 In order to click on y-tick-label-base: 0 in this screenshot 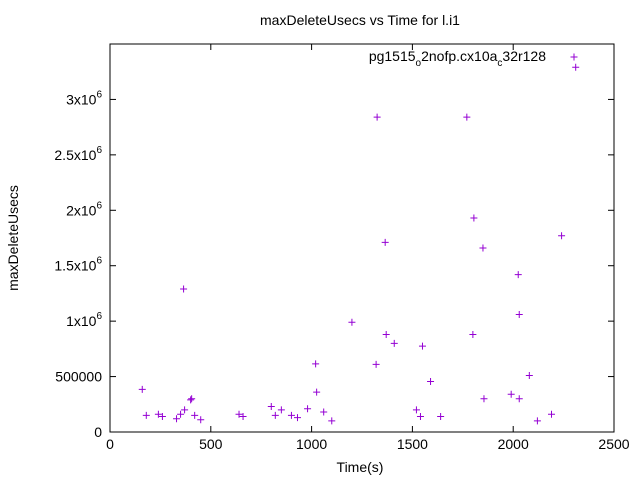, I will do `click(98, 432)`.